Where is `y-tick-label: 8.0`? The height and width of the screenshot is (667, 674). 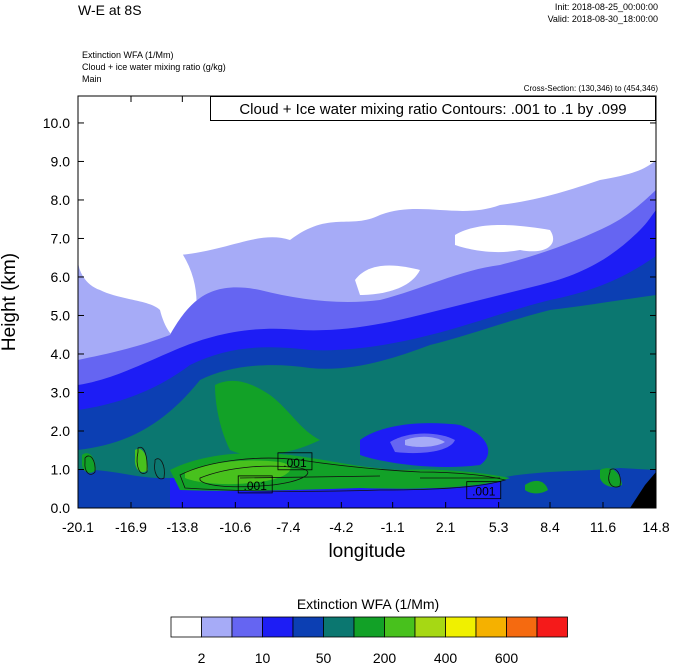
y-tick-label: 8.0 is located at coordinates (61, 200).